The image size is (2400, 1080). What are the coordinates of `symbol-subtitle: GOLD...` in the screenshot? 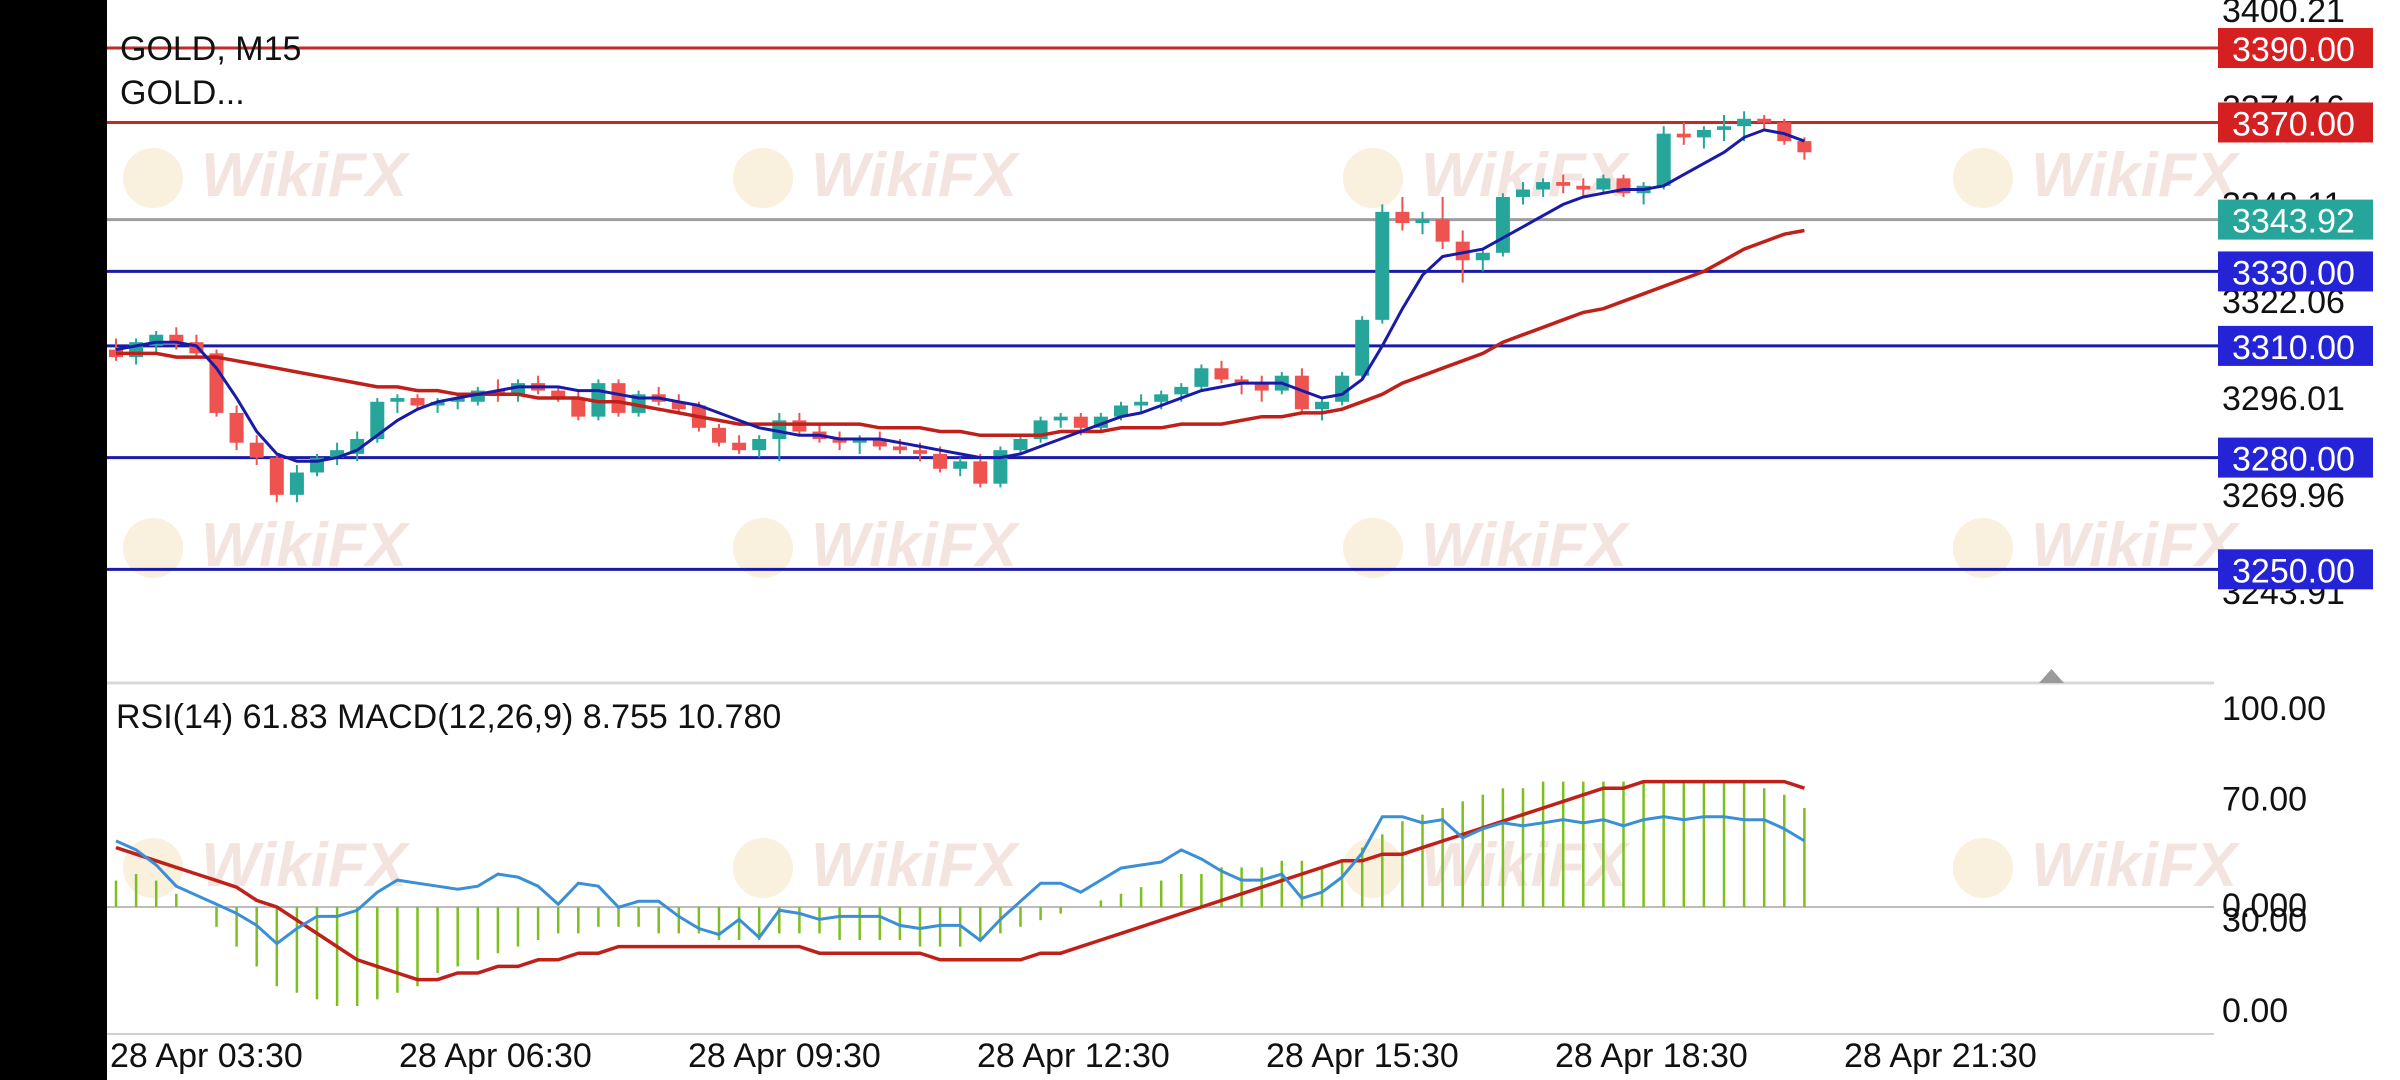 It's located at (182, 93).